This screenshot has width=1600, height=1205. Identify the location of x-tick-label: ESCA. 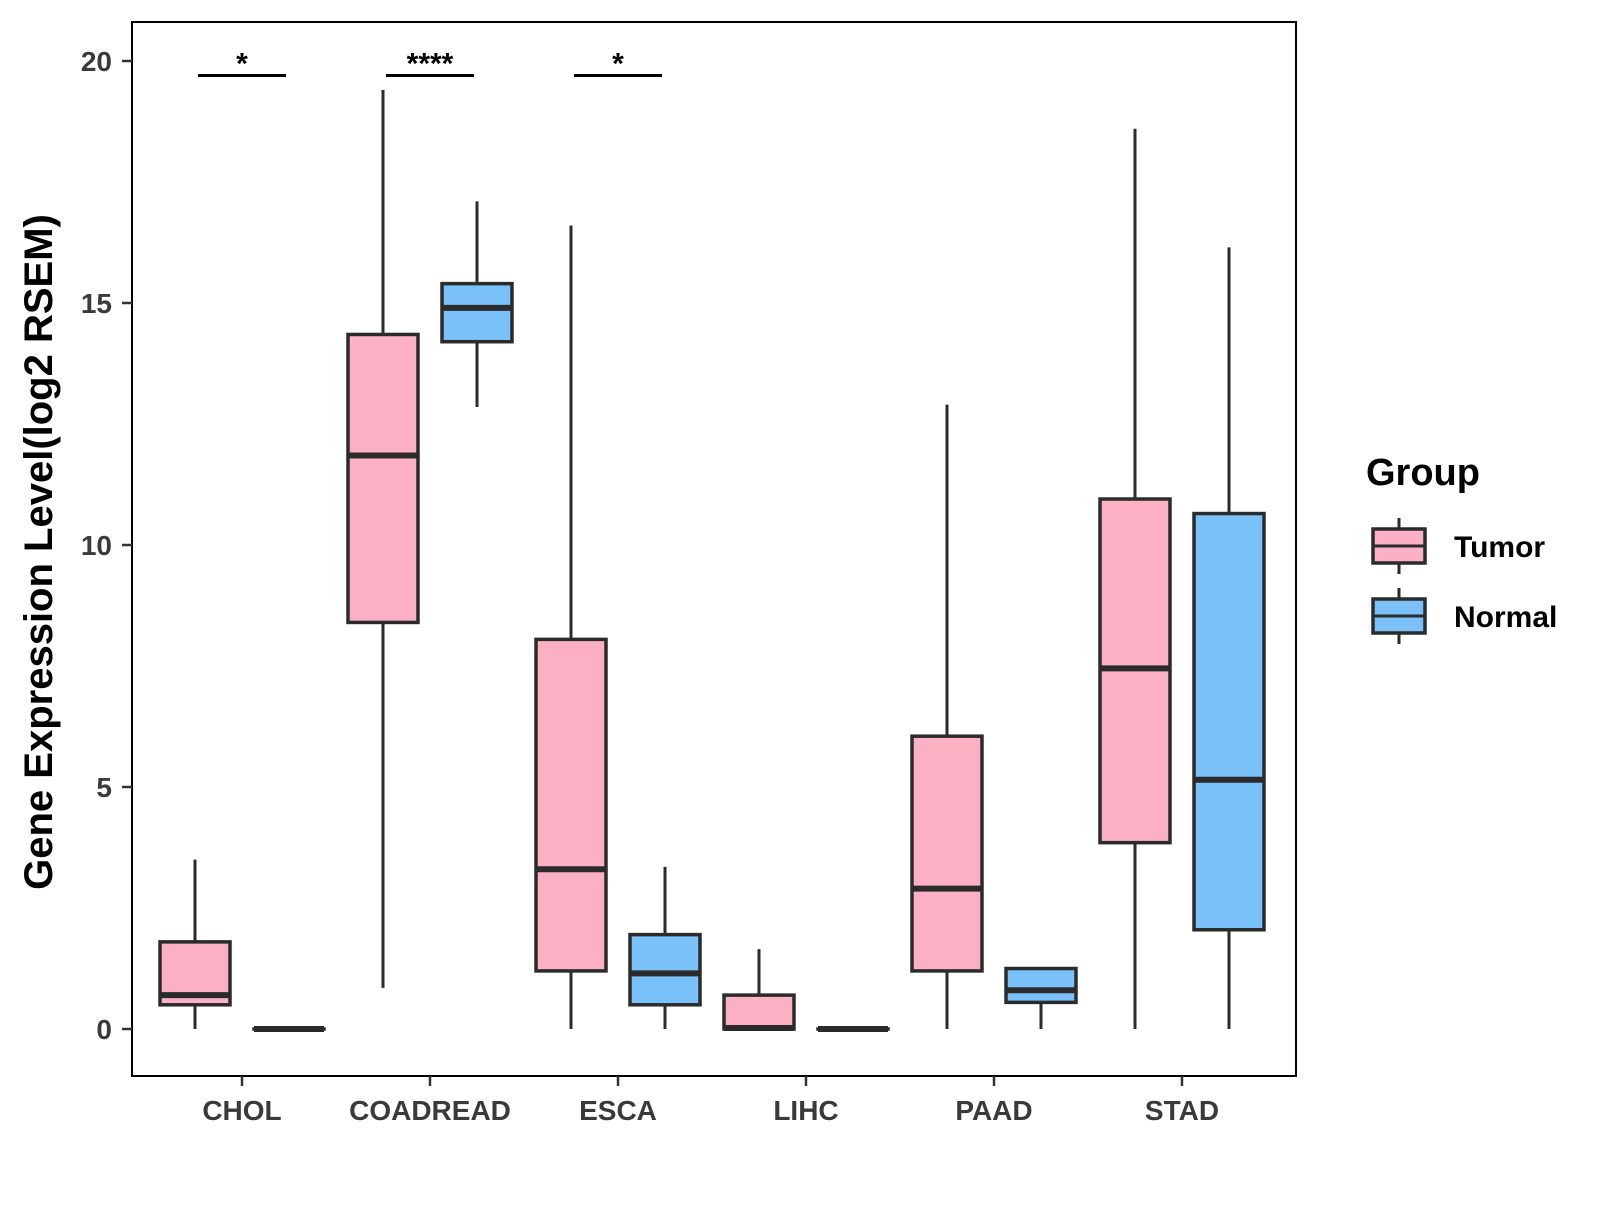
(618, 1110).